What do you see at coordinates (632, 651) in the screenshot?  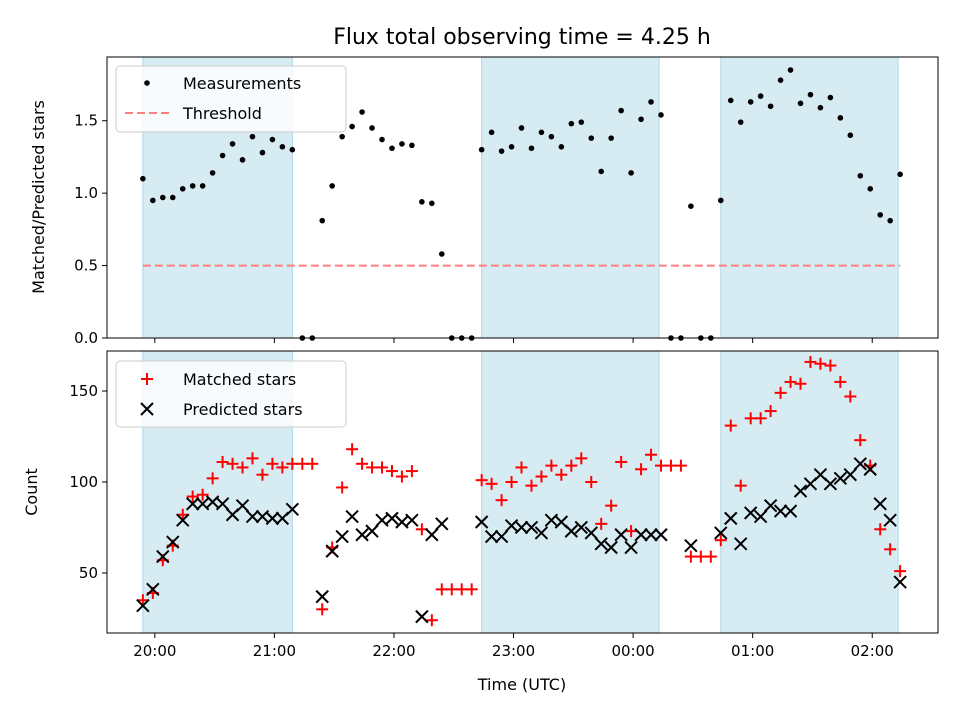 I see `x-tick-label: 00:00` at bounding box center [632, 651].